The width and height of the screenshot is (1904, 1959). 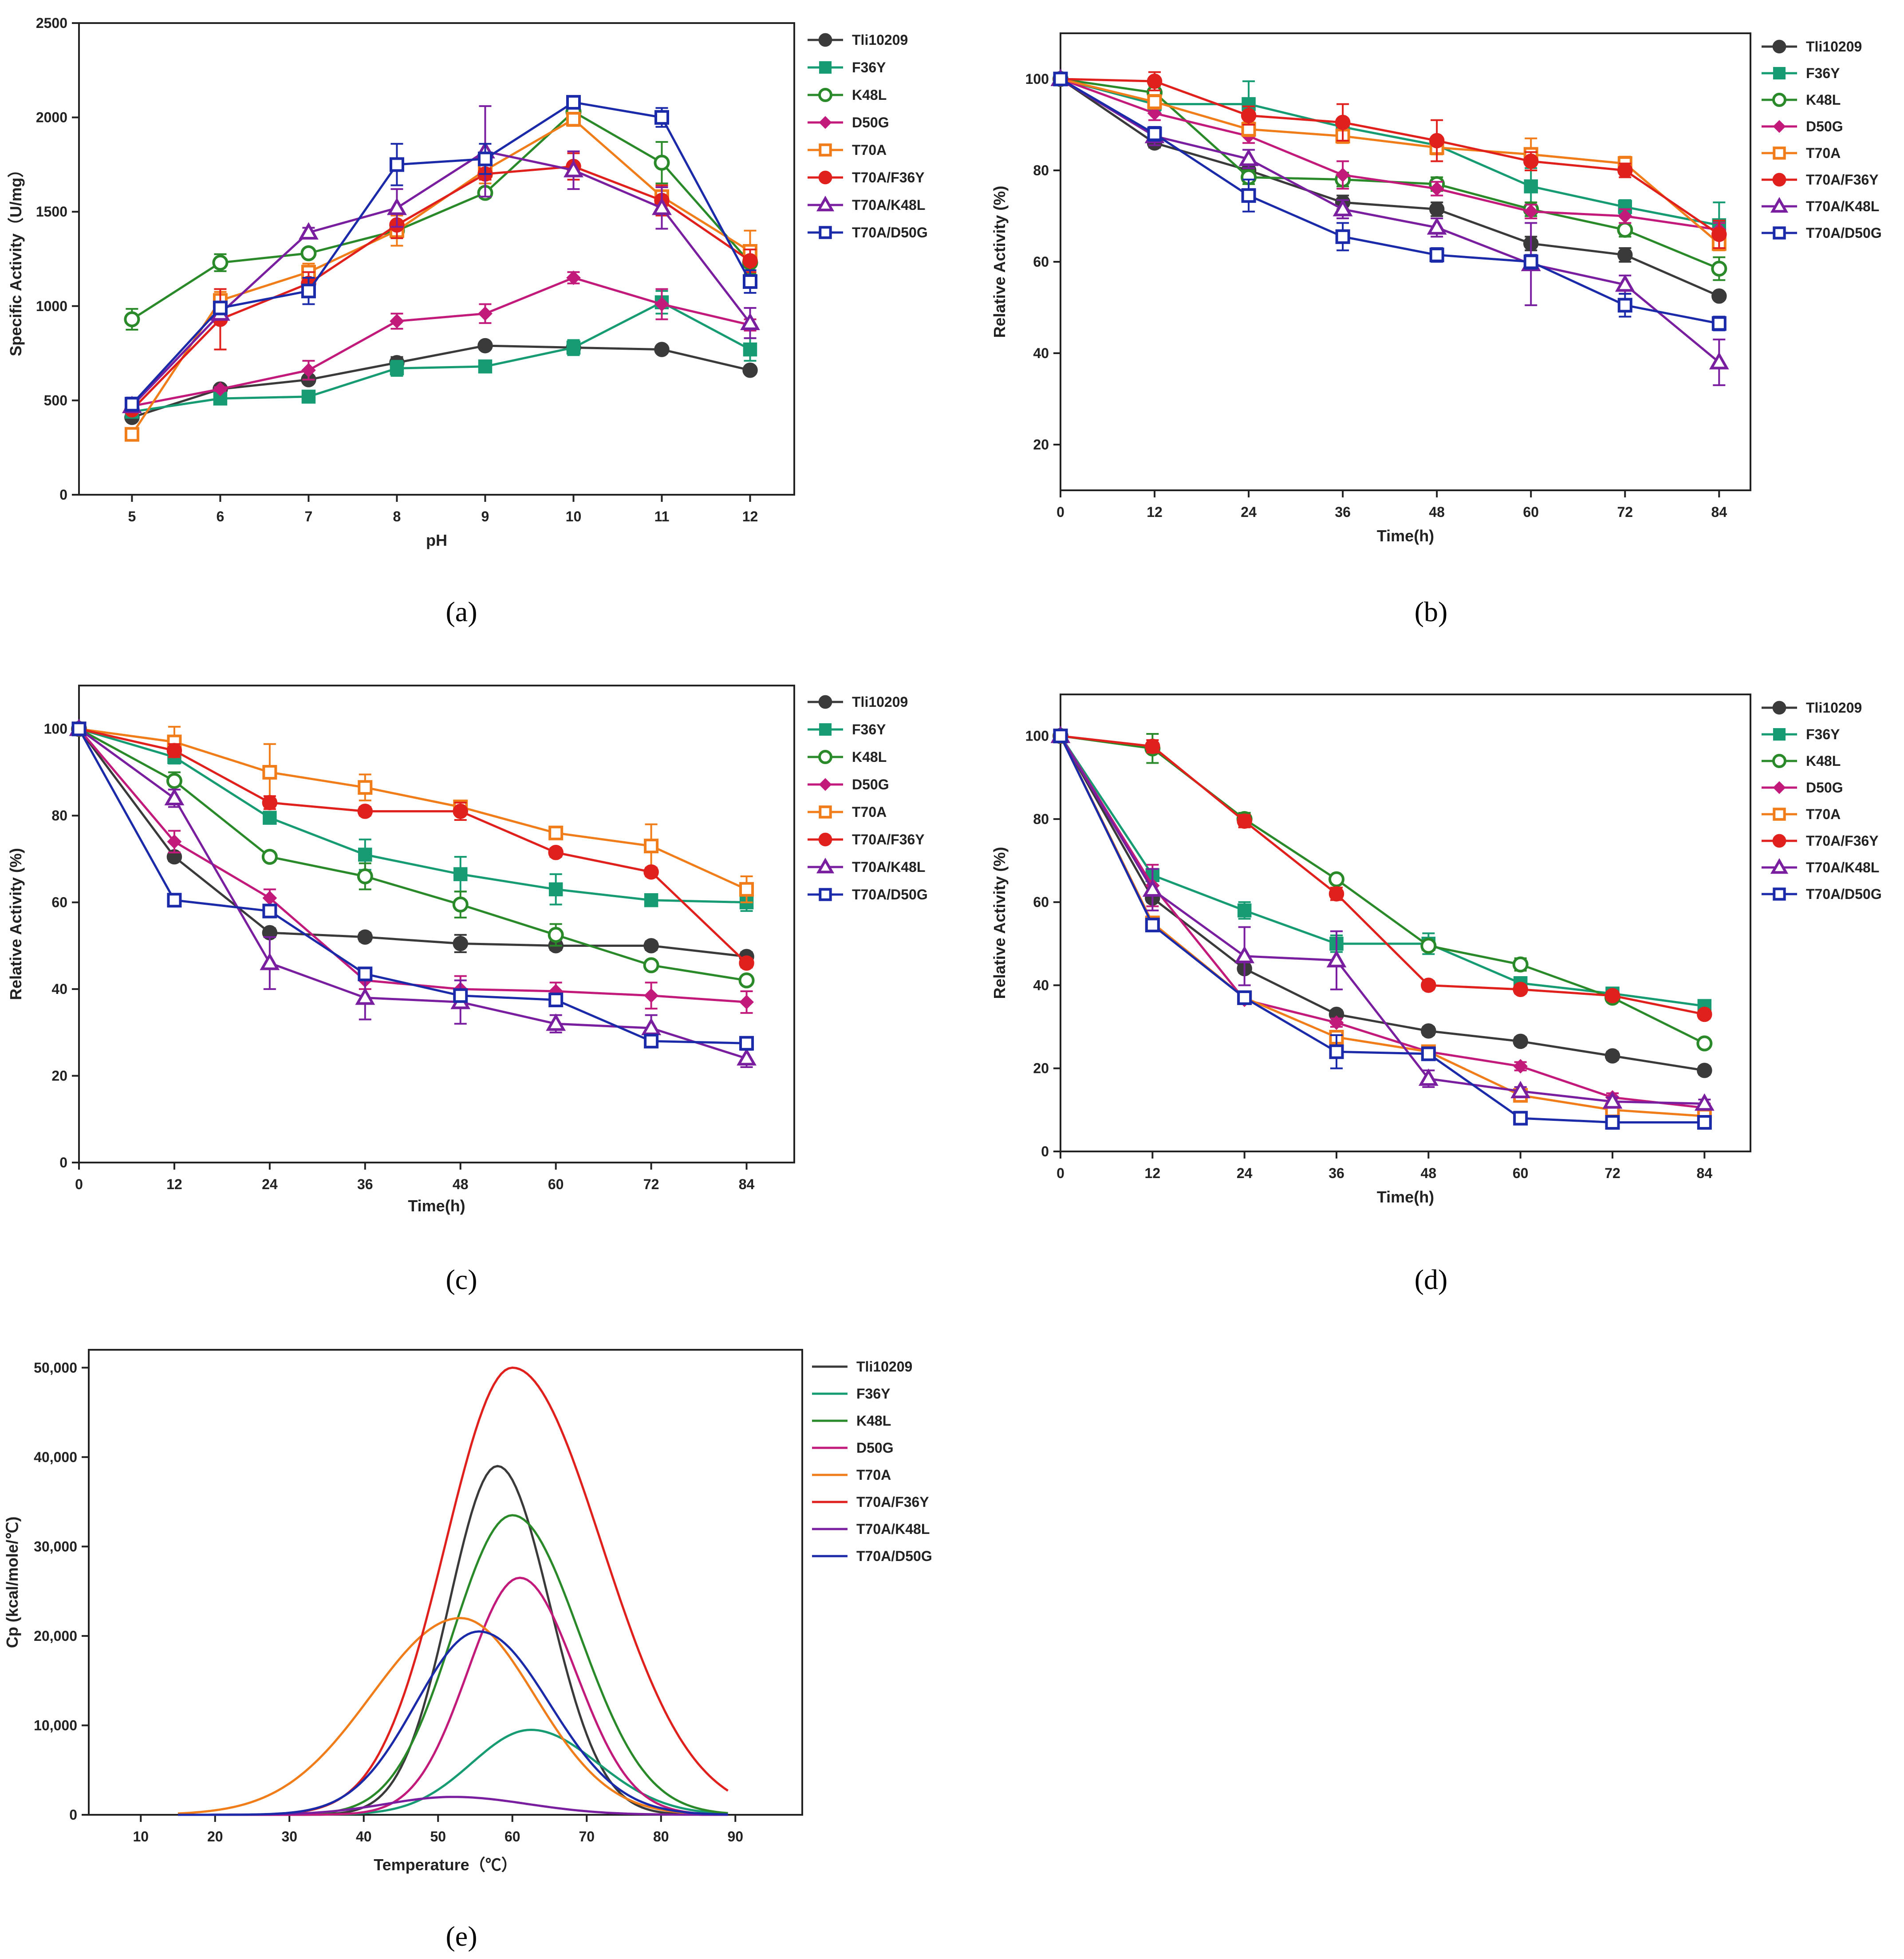 What do you see at coordinates (461, 1936) in the screenshot?
I see `panel-label: (e)` at bounding box center [461, 1936].